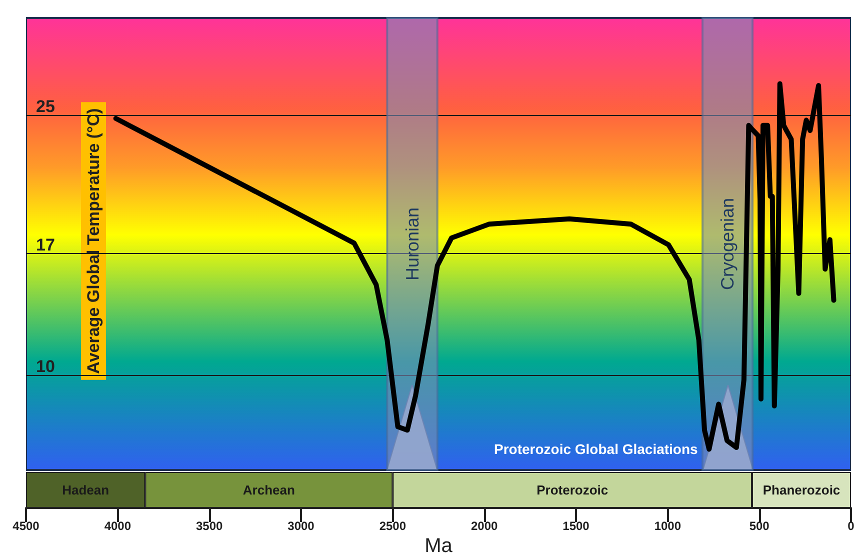 This screenshot has width=867, height=555. Describe the element at coordinates (210, 526) in the screenshot. I see `x-tick-label: 3500` at that location.